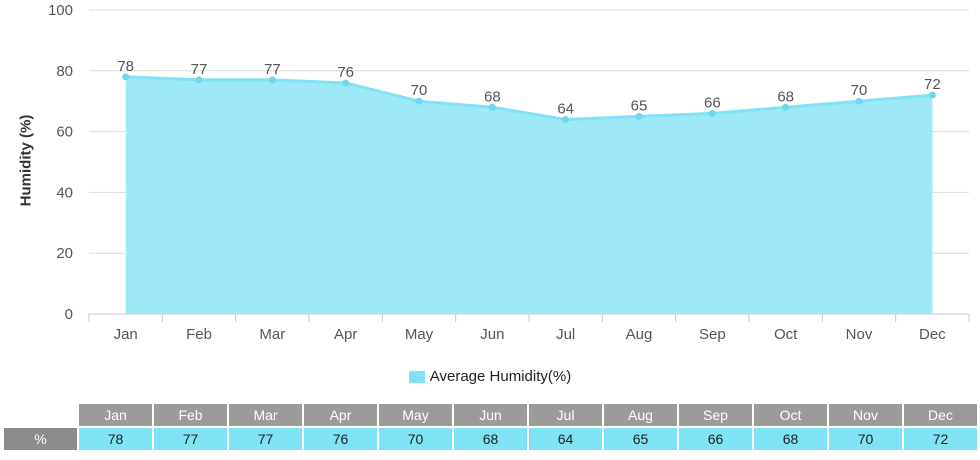 This screenshot has height=460, width=980. Describe the element at coordinates (715, 439) in the screenshot. I see `table-value-cell: 66` at that location.